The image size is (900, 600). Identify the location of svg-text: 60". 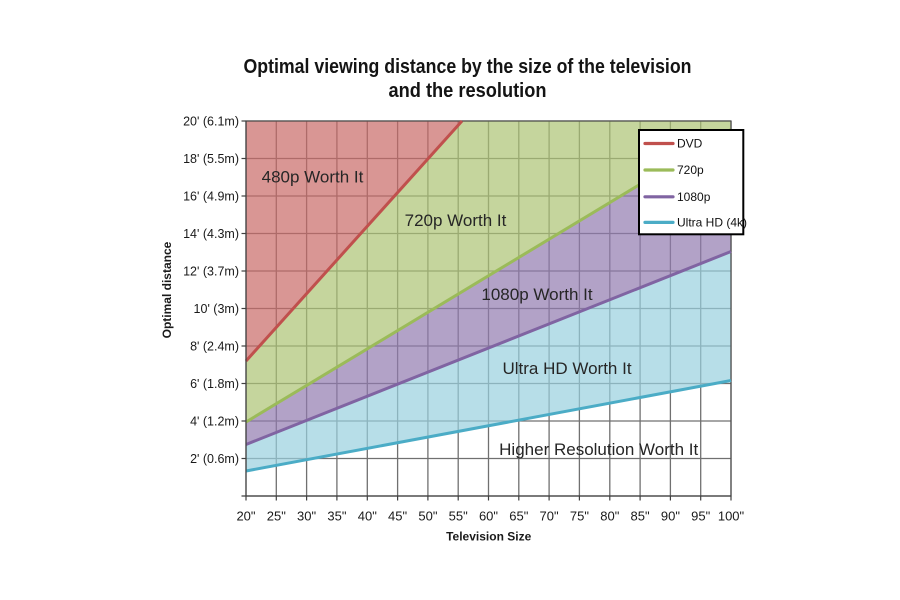
(488, 516).